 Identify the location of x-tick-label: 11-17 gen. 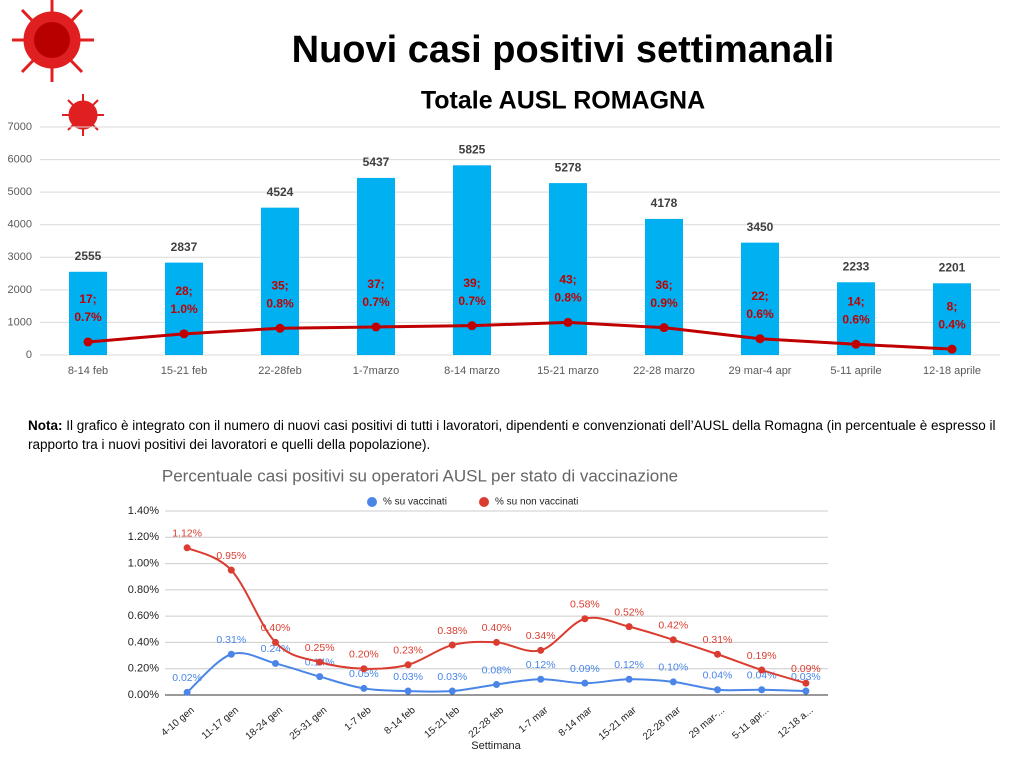
(220, 723).